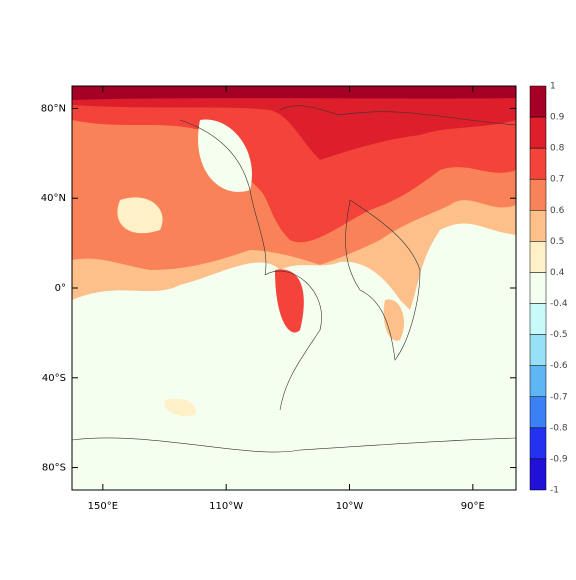 This screenshot has width=576, height=580. I want to click on colorbar-label: -0.8, so click(559, 428).